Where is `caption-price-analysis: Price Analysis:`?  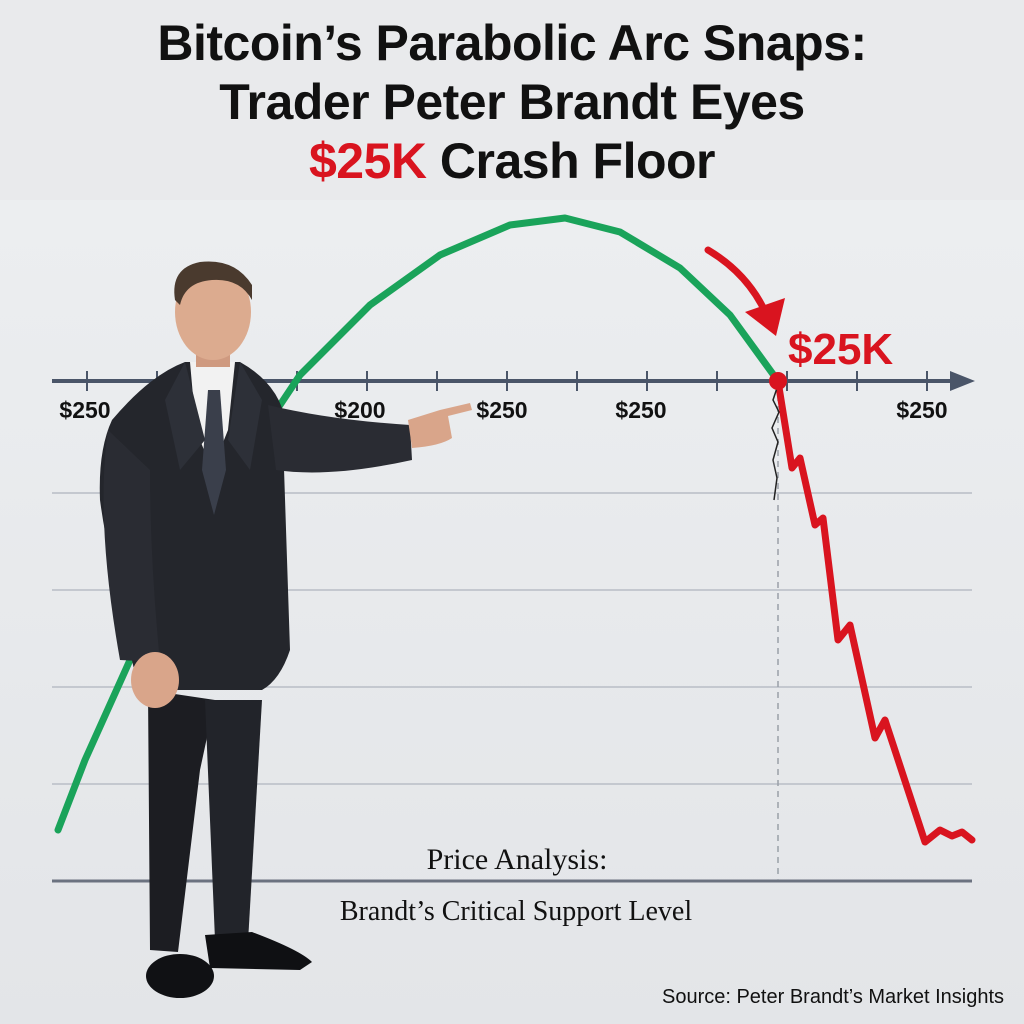
caption-price-analysis: Price Analysis: is located at coordinates (517, 859).